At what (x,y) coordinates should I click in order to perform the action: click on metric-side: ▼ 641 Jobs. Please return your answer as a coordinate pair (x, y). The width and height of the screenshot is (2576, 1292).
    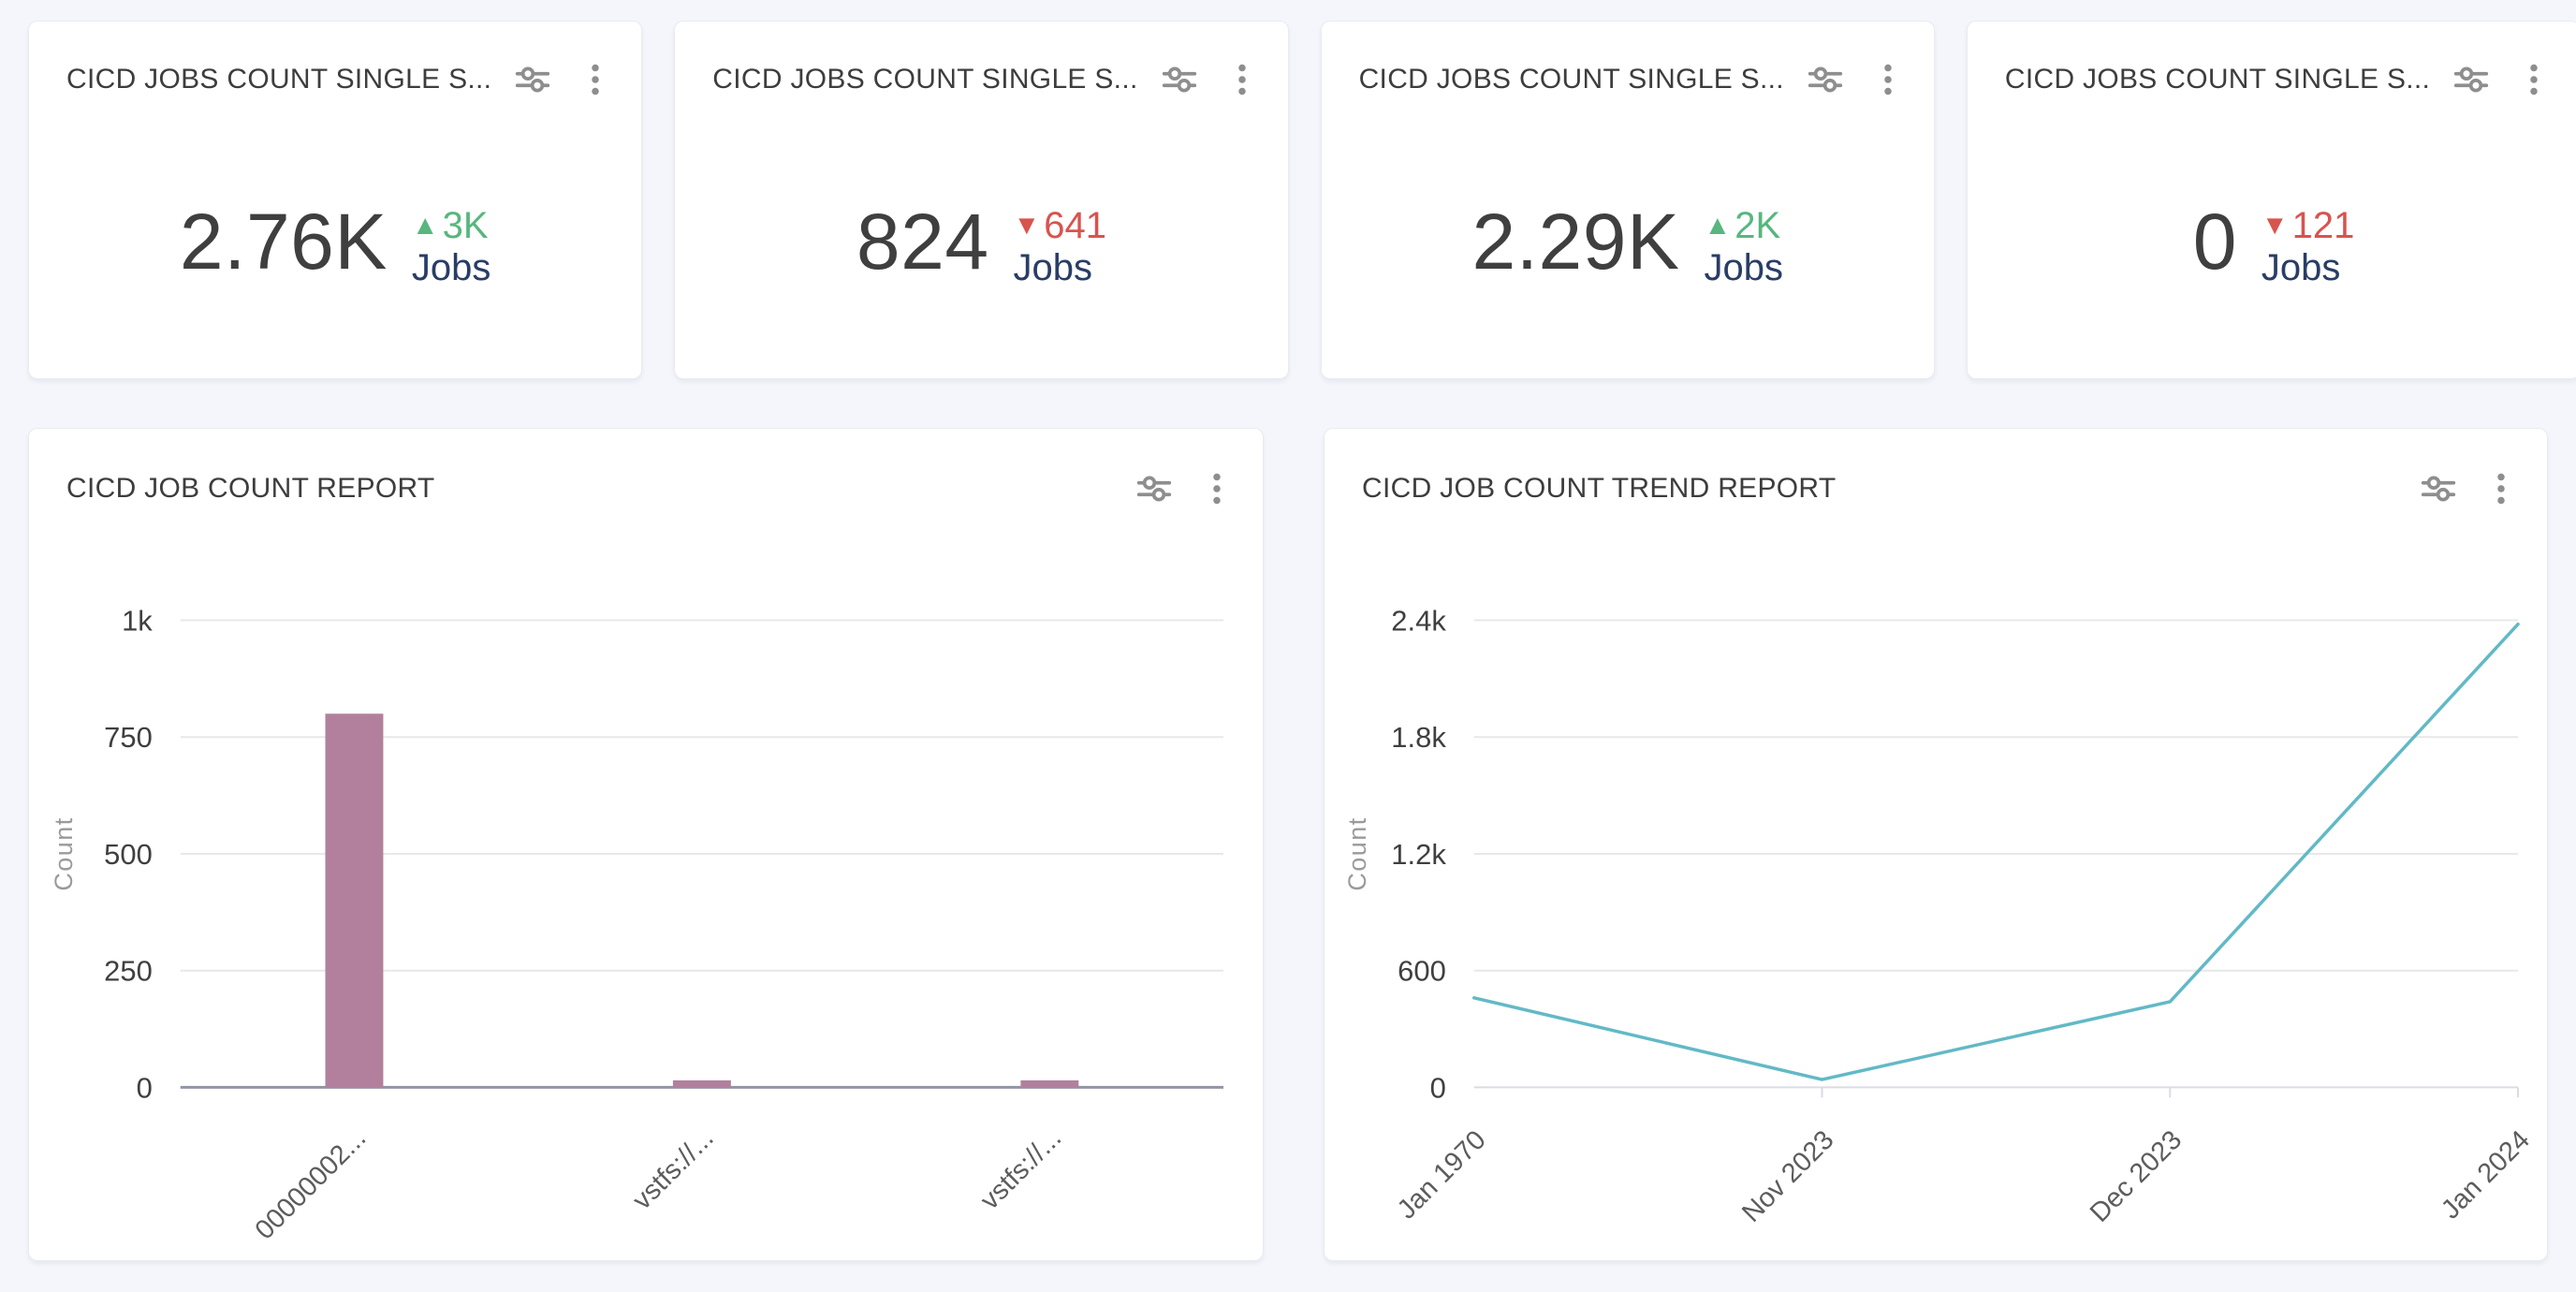
    Looking at the image, I should click on (1060, 247).